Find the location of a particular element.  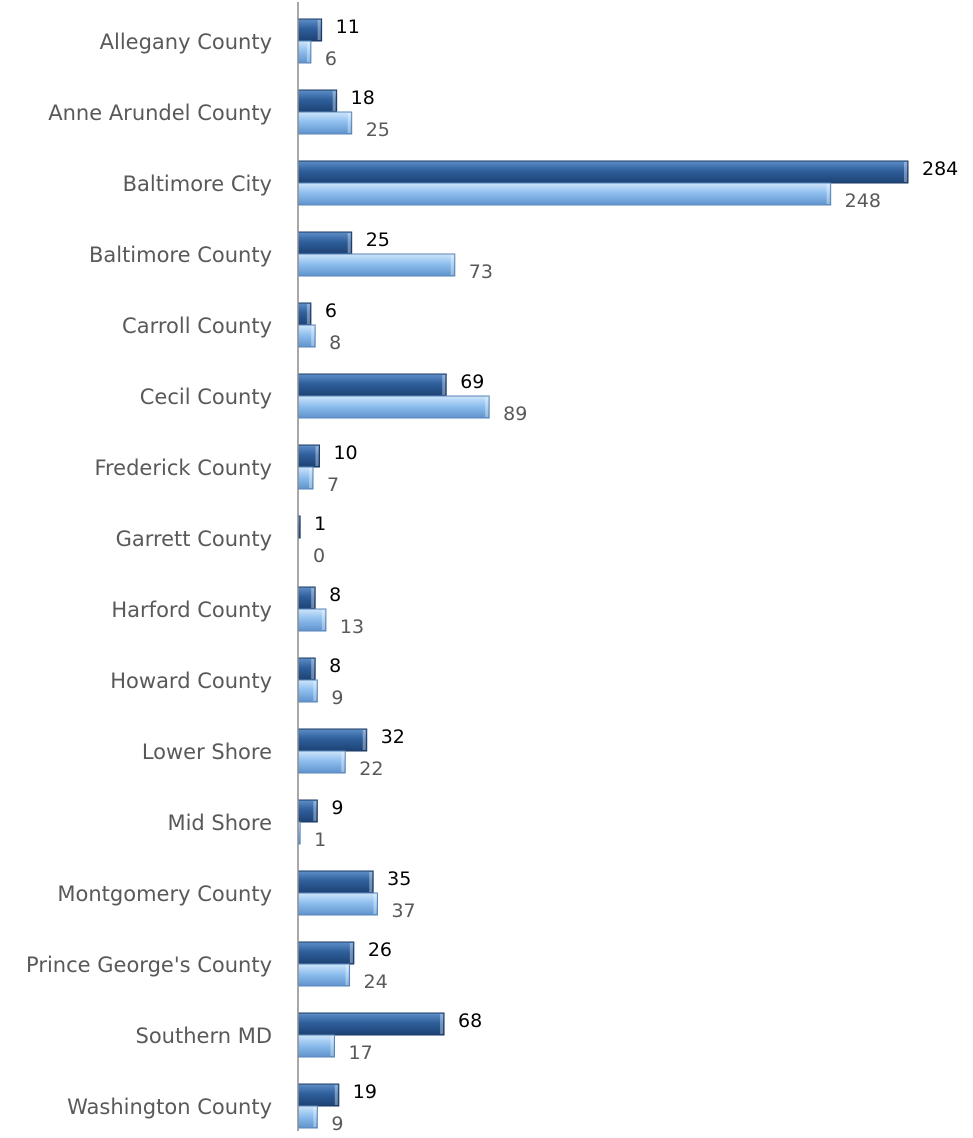

value-label: 22 is located at coordinates (371, 769).